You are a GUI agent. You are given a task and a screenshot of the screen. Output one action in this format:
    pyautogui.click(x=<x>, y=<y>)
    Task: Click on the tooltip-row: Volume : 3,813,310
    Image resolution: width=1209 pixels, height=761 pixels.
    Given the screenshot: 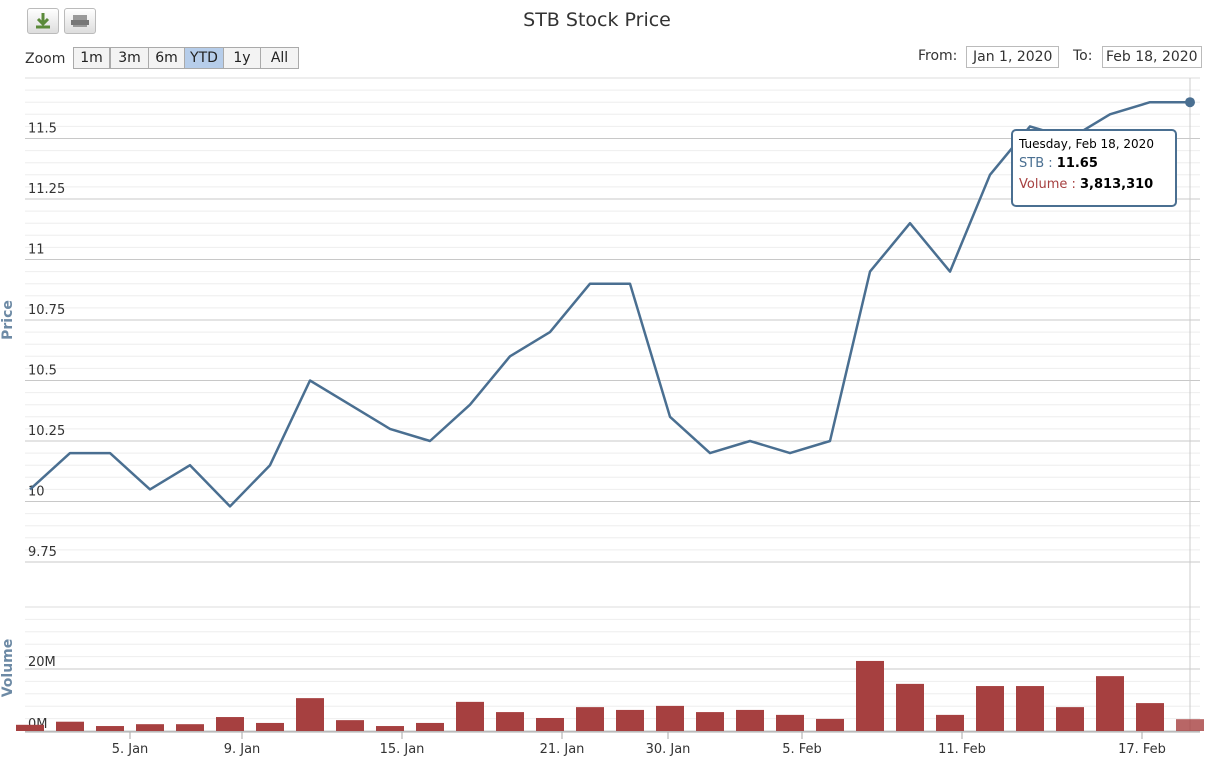 What is the action you would take?
    pyautogui.click(x=1086, y=184)
    